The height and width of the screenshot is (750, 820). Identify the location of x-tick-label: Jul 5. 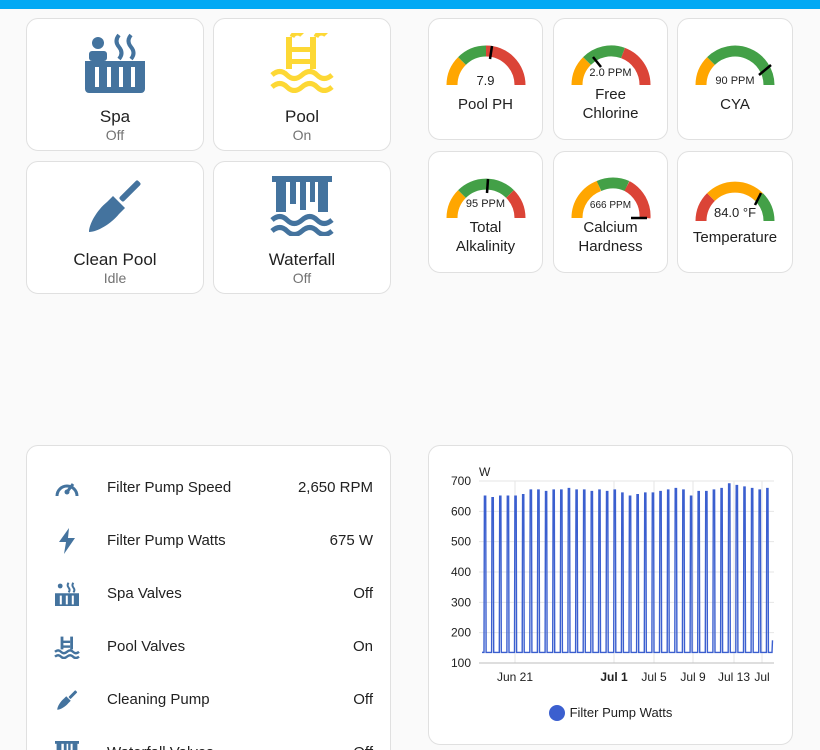
(654, 677).